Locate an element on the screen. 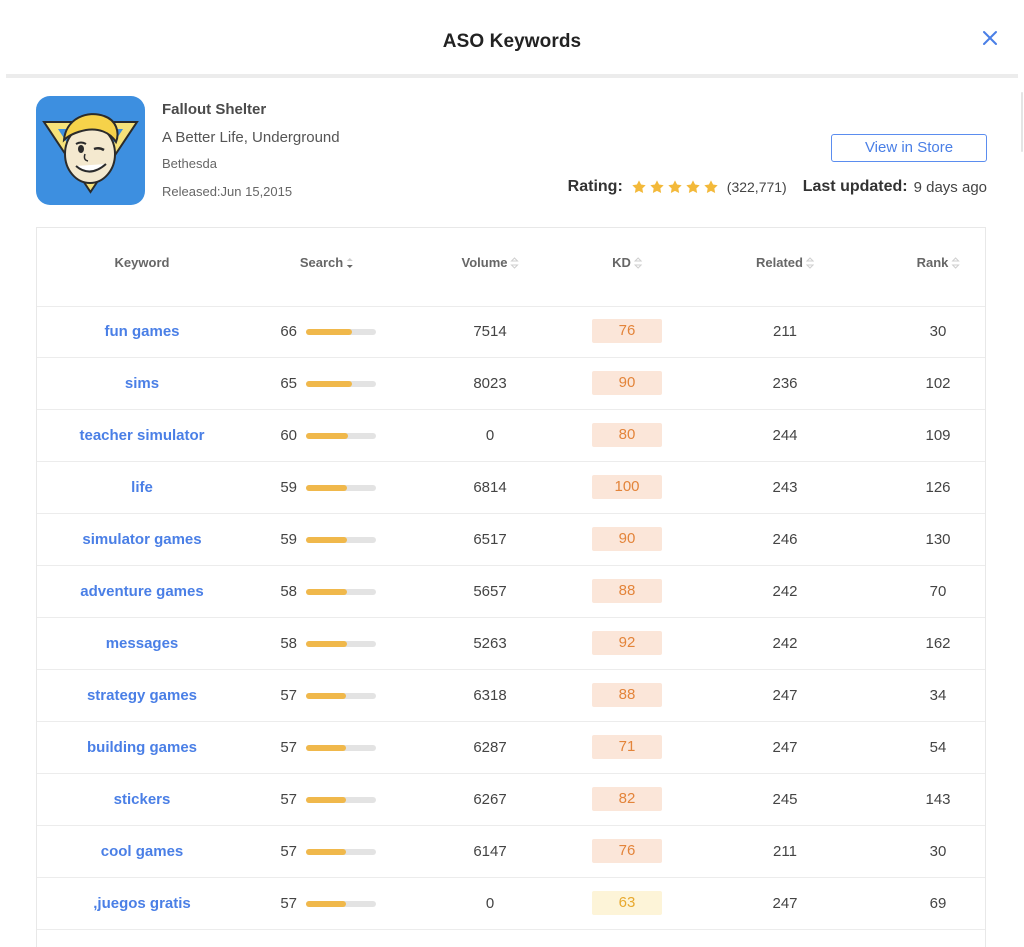 The width and height of the screenshot is (1024, 947). column-header-volume: Volume is located at coordinates (490, 262).